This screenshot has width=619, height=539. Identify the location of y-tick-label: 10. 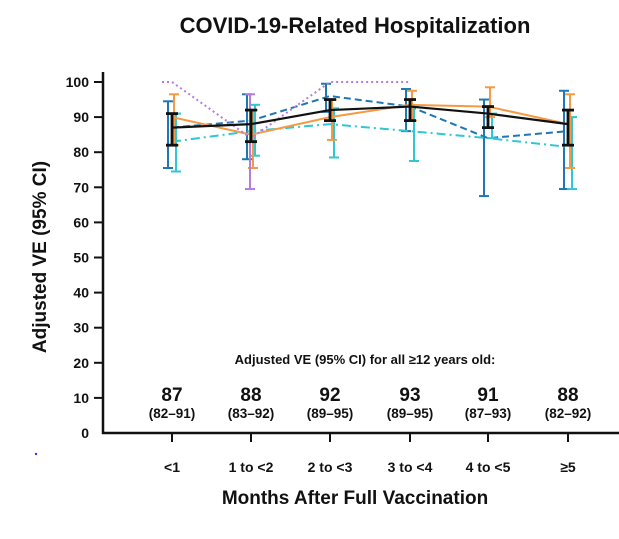
(81, 398).